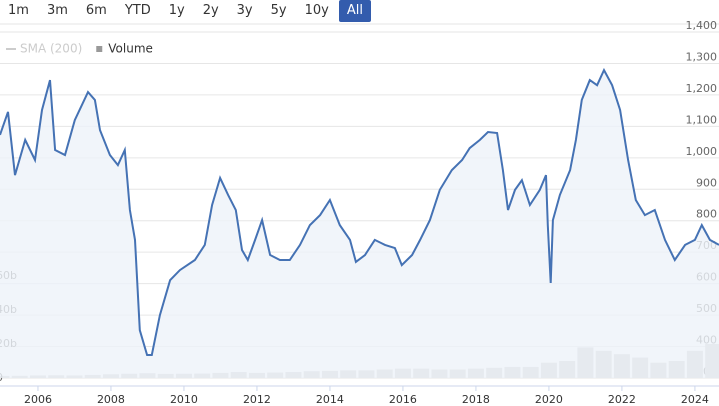 This screenshot has width=719, height=406. I want to click on y-tick-label: 1,300, so click(702, 56).